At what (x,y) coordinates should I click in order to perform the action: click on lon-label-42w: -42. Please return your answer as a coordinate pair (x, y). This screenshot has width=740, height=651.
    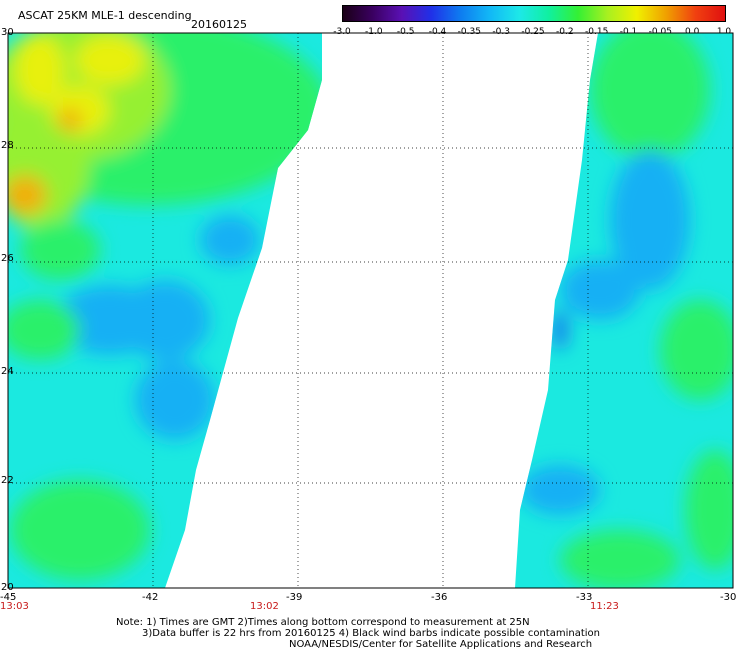
    Looking at the image, I should click on (150, 597).